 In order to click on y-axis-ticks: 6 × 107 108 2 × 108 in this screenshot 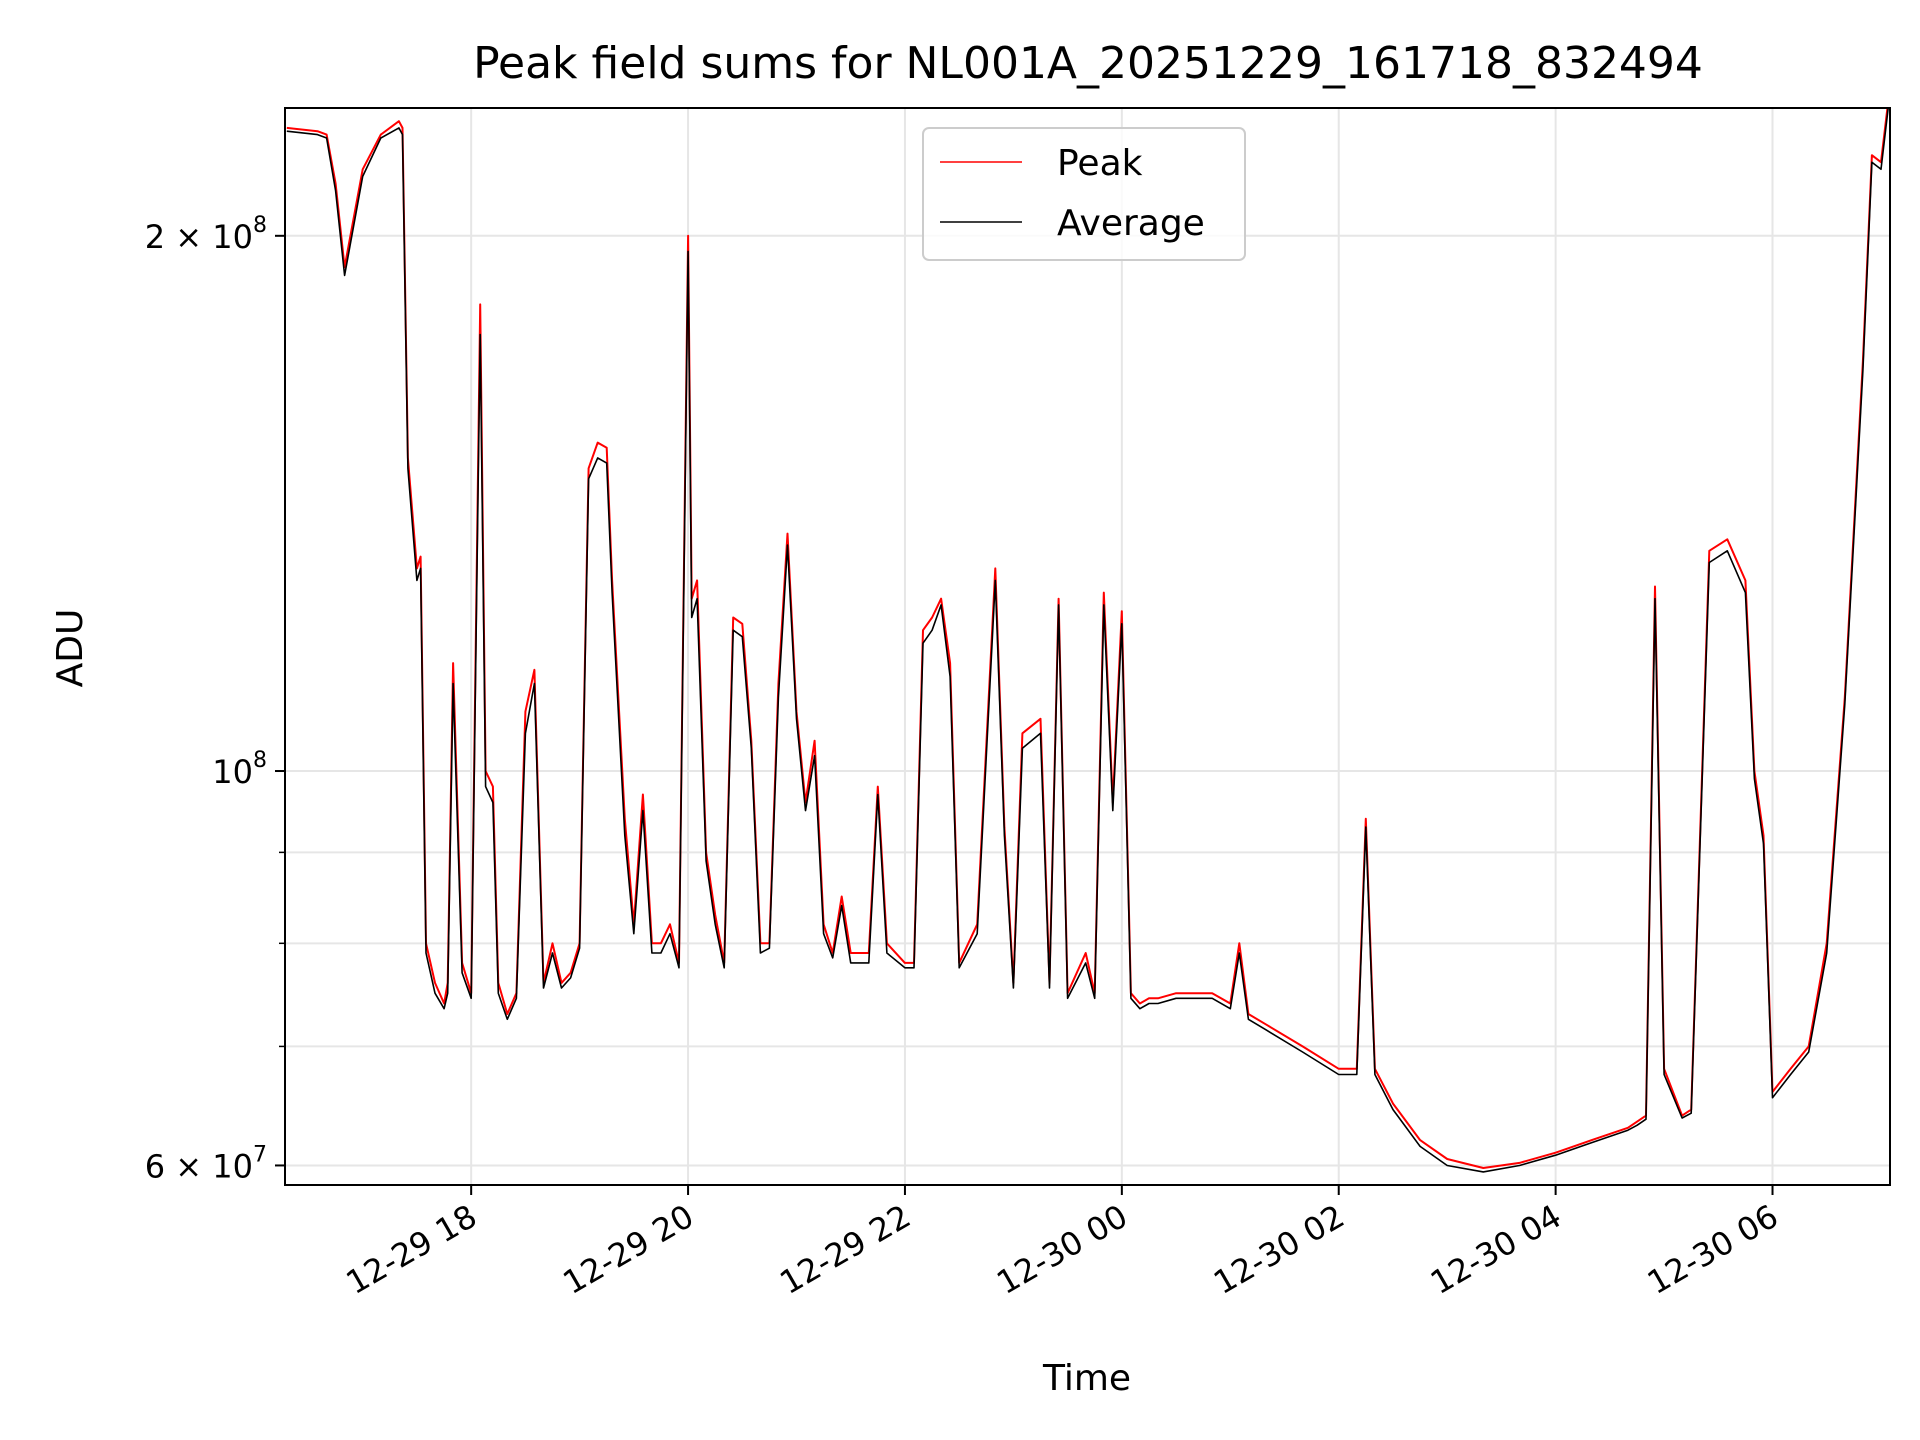, I will do `click(215, 699)`.